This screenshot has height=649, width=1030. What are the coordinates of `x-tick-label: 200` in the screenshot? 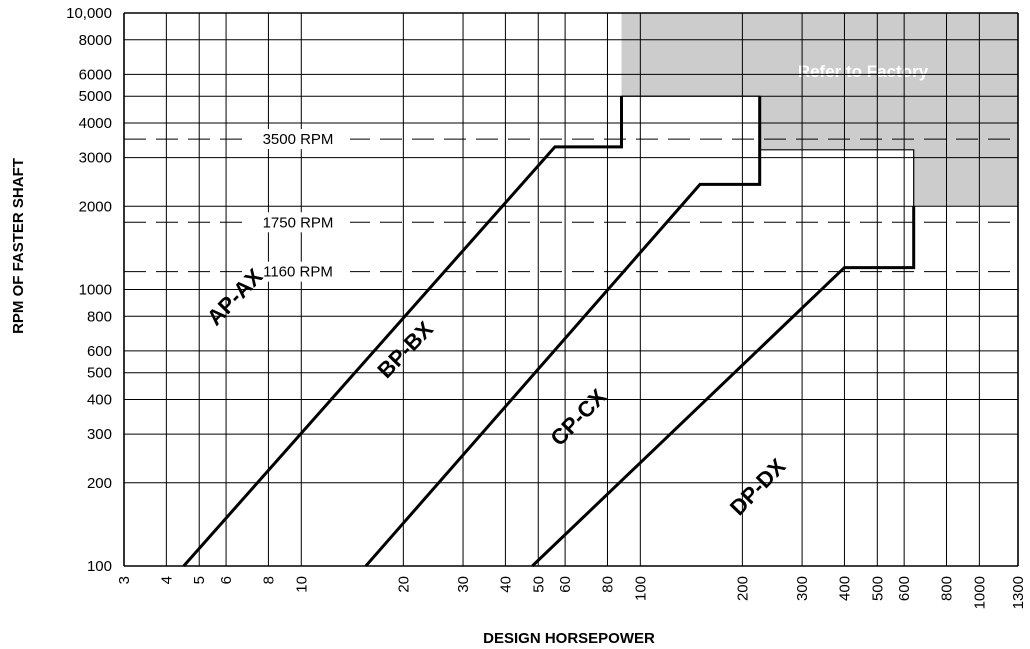 It's located at (742, 588).